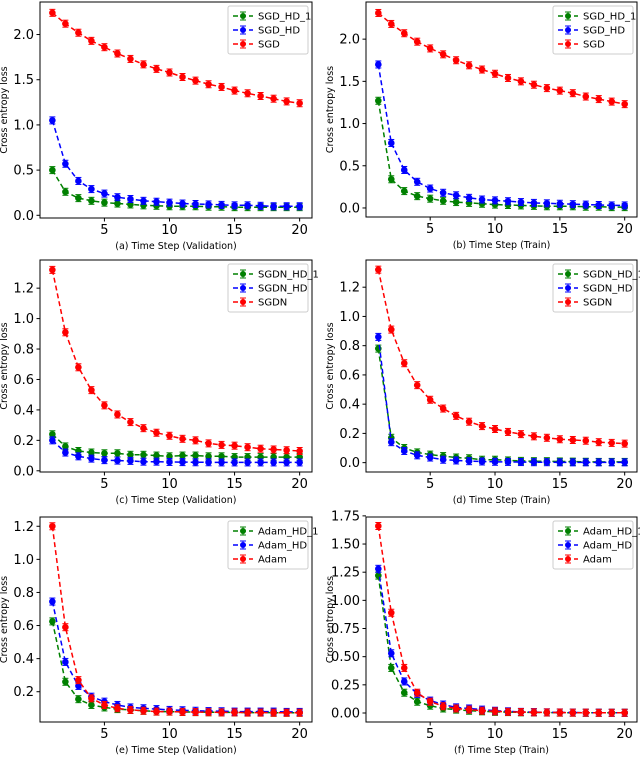 The width and height of the screenshot is (640, 764). I want to click on x-axis-label: (f) Time Step (Train), so click(501, 750).